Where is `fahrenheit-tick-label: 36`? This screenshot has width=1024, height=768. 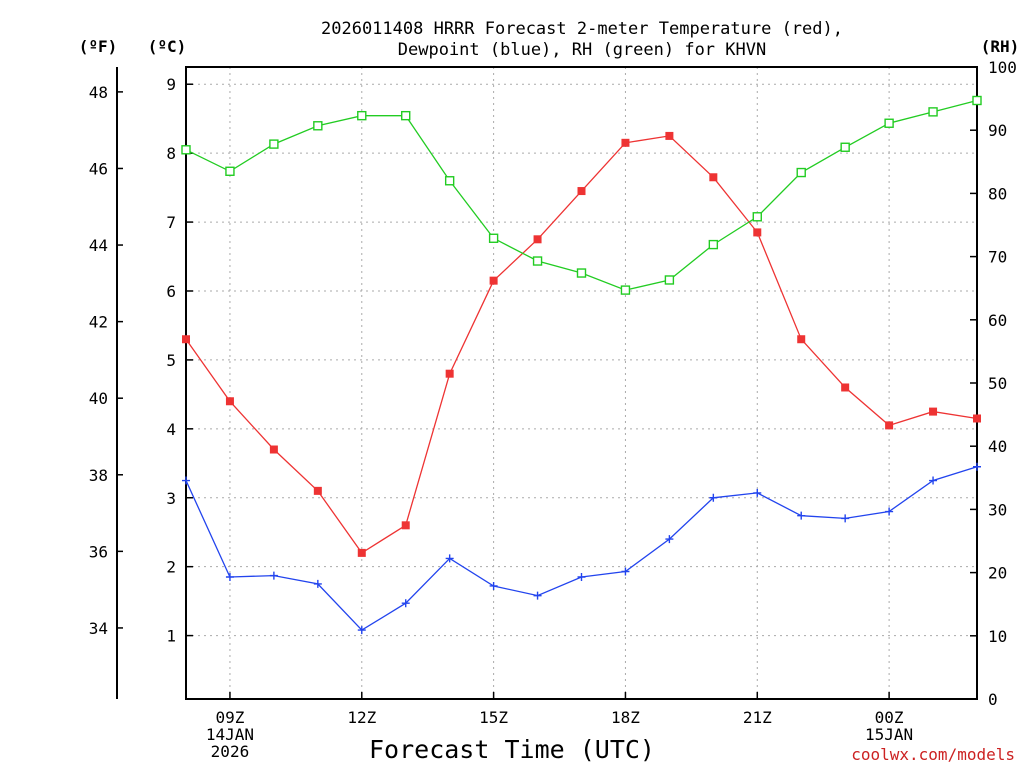
fahrenheit-tick-label: 36 is located at coordinates (98, 551).